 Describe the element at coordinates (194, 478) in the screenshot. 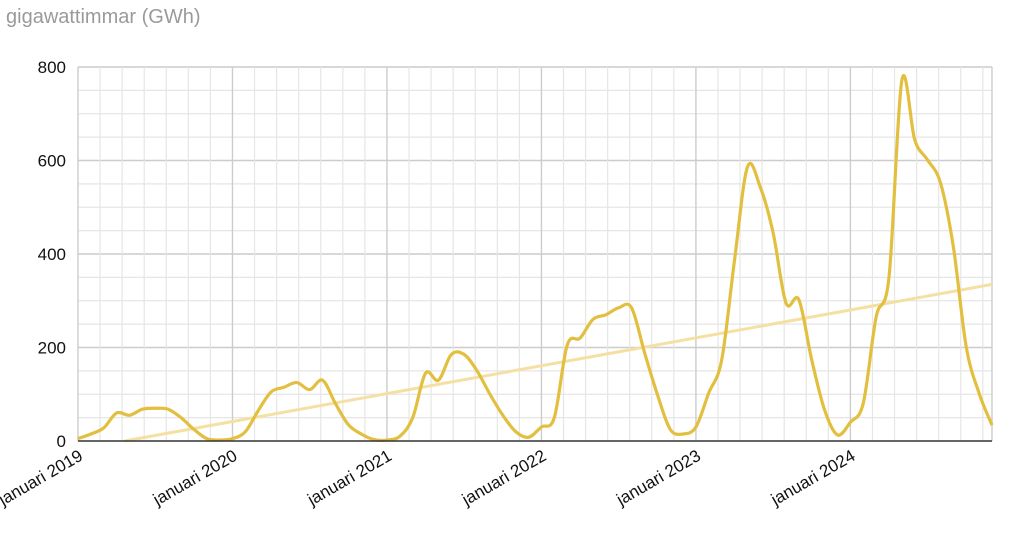

I see `x-tick-label: januari 2020` at that location.